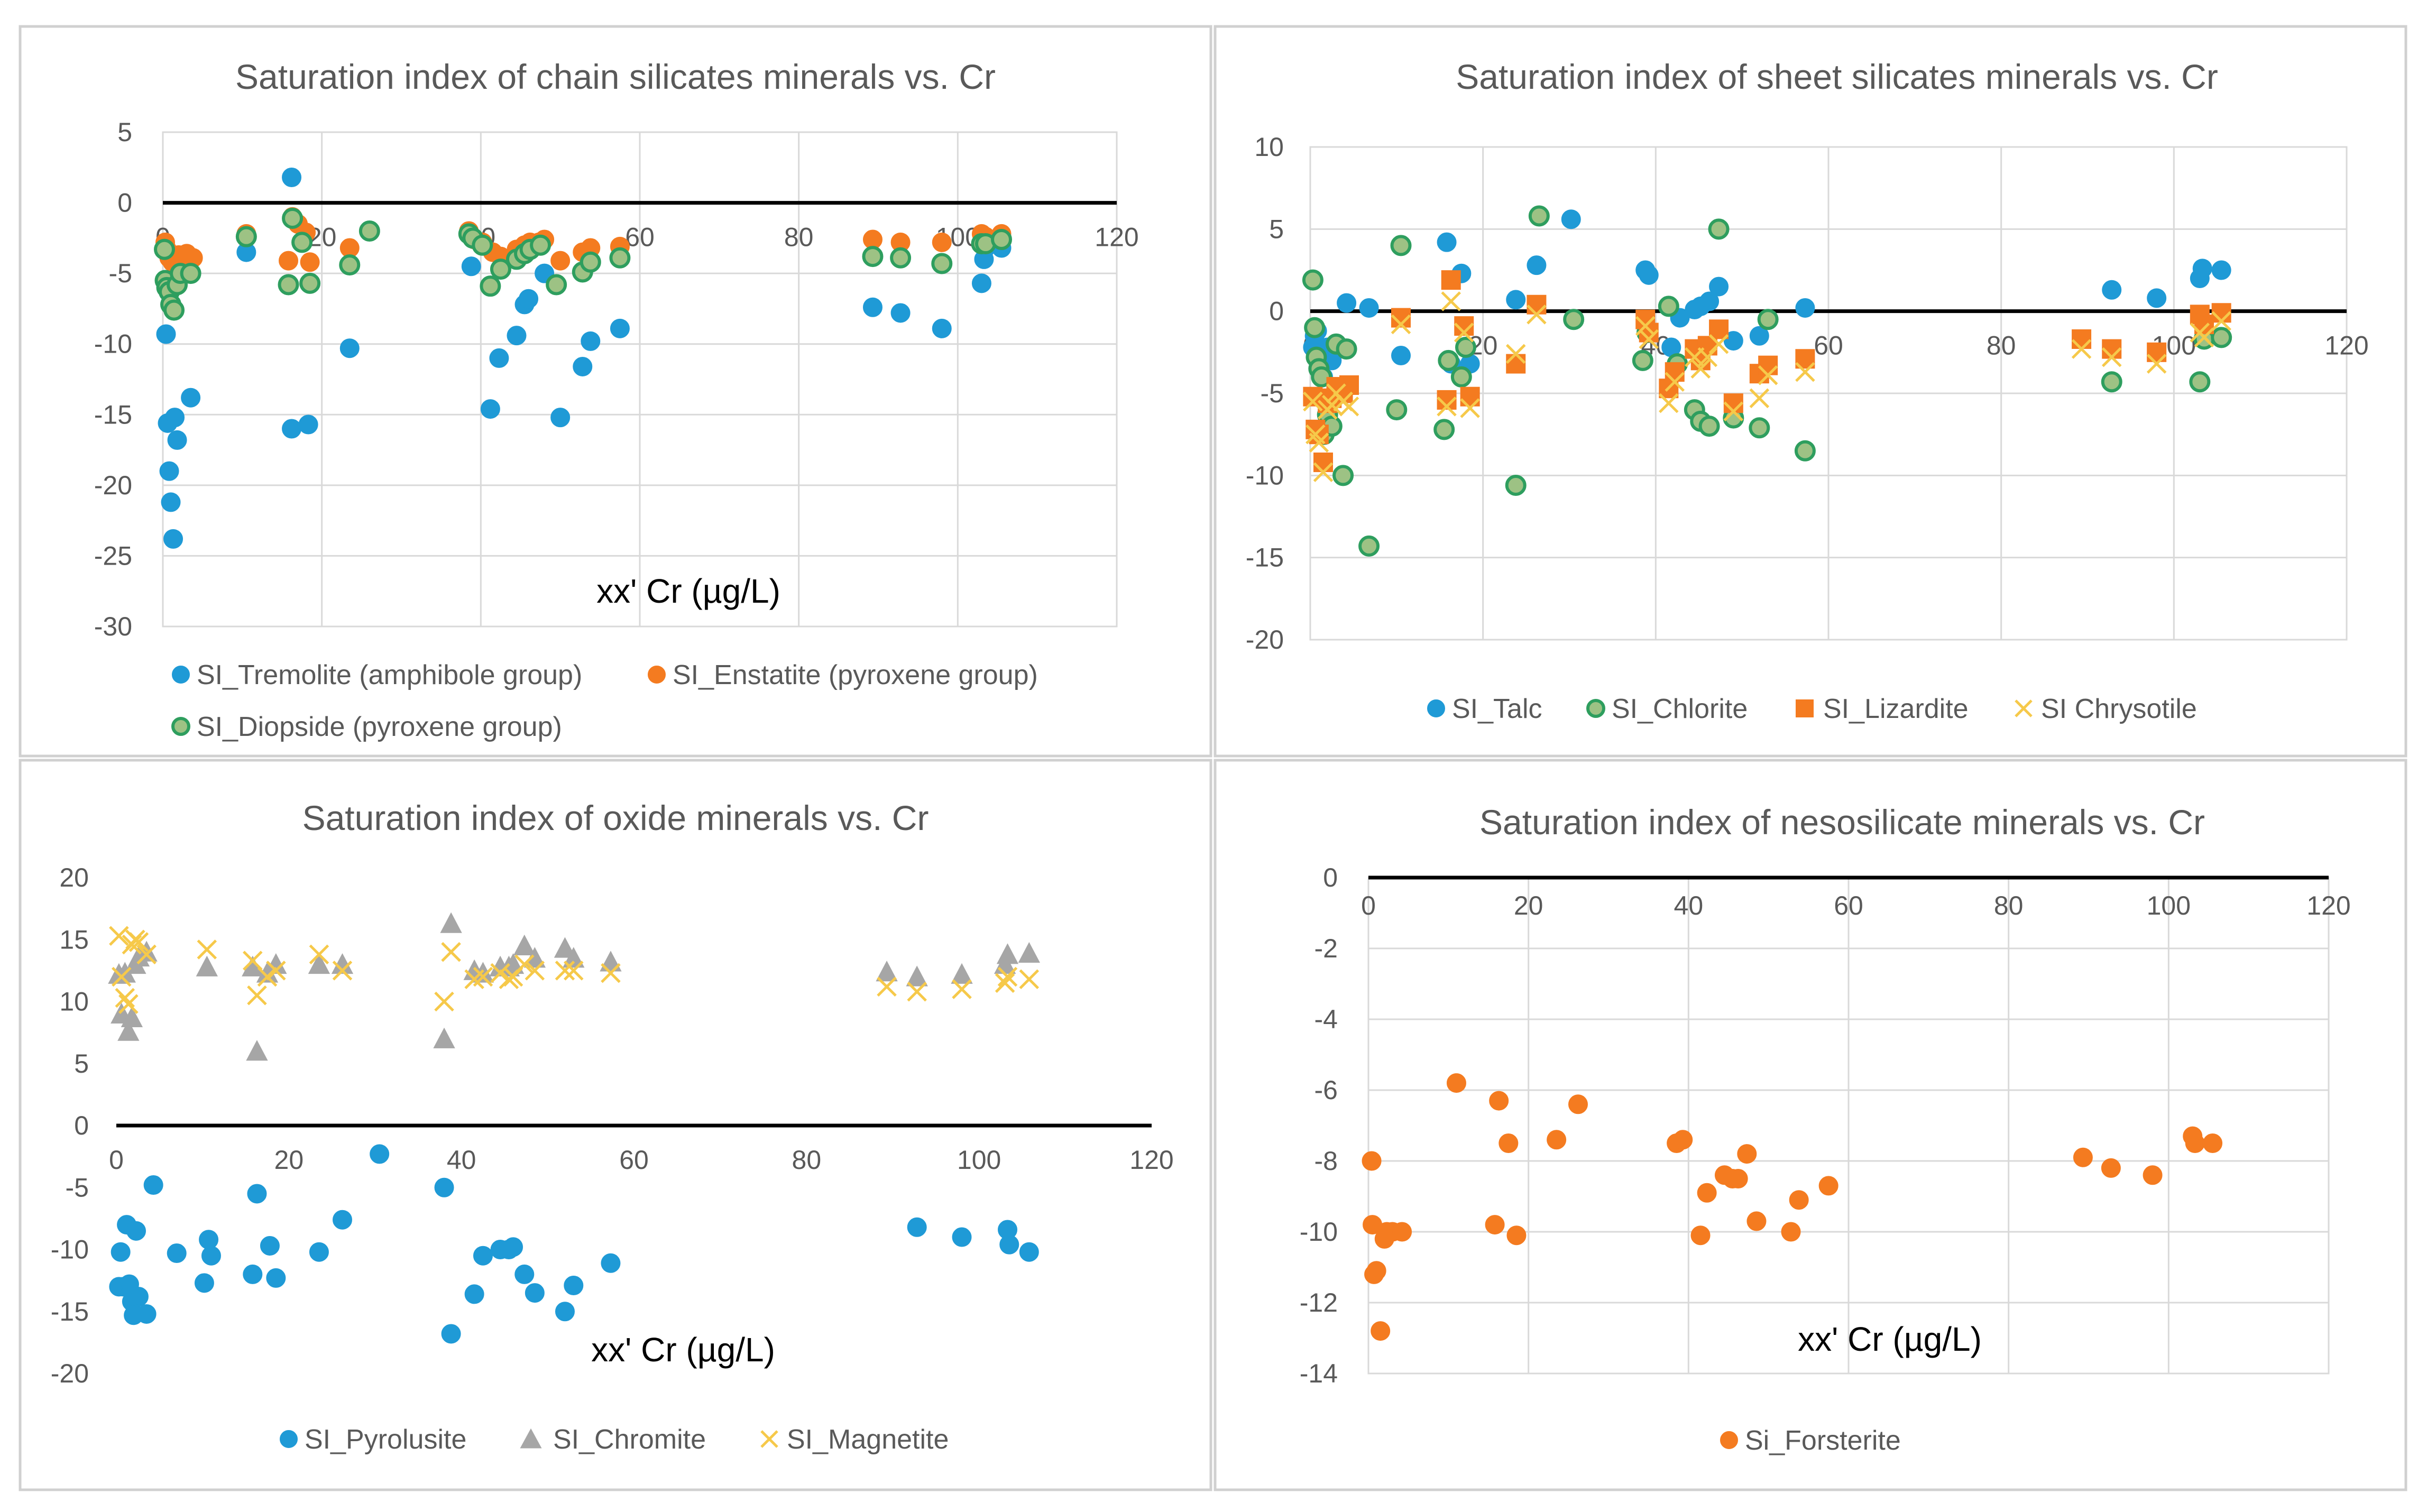 This screenshot has width=2427, height=1512. Describe the element at coordinates (614, 1440) in the screenshot. I see `legend: SI_Pyrolusite SI_Chromite SI_Magnetite` at that location.